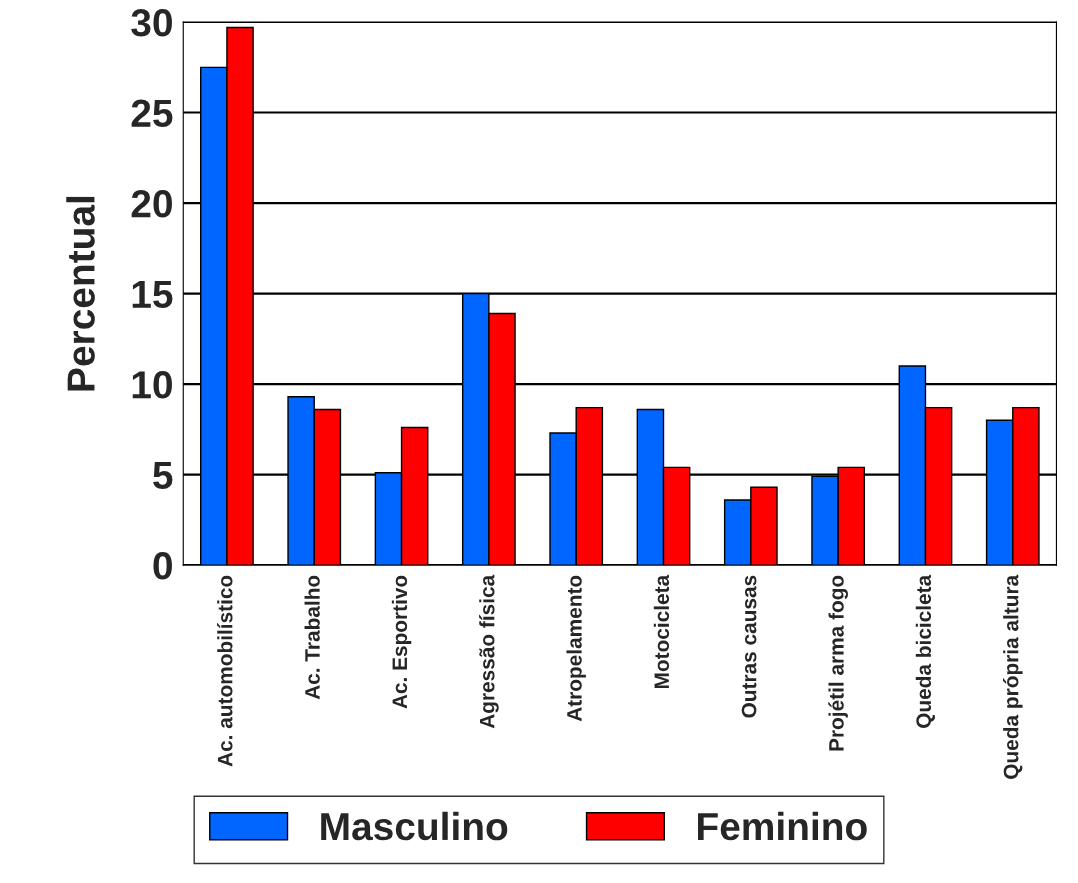  Describe the element at coordinates (163, 475) in the screenshot. I see `y-tick-label: 5` at that location.